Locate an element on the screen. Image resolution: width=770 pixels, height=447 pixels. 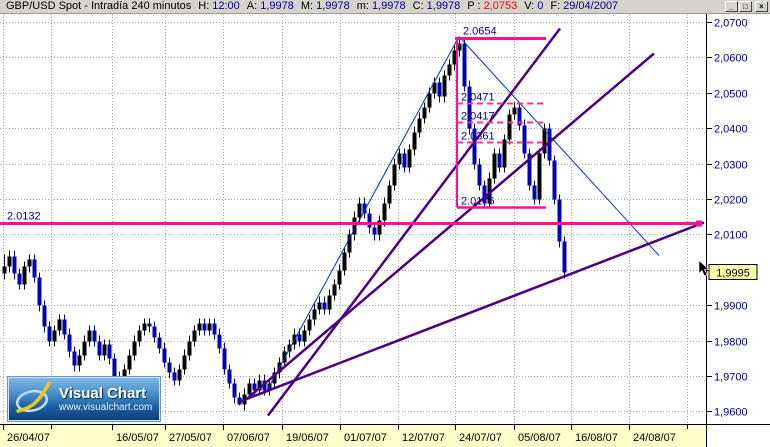
price-axis-label: 2,0100 is located at coordinates (731, 236).